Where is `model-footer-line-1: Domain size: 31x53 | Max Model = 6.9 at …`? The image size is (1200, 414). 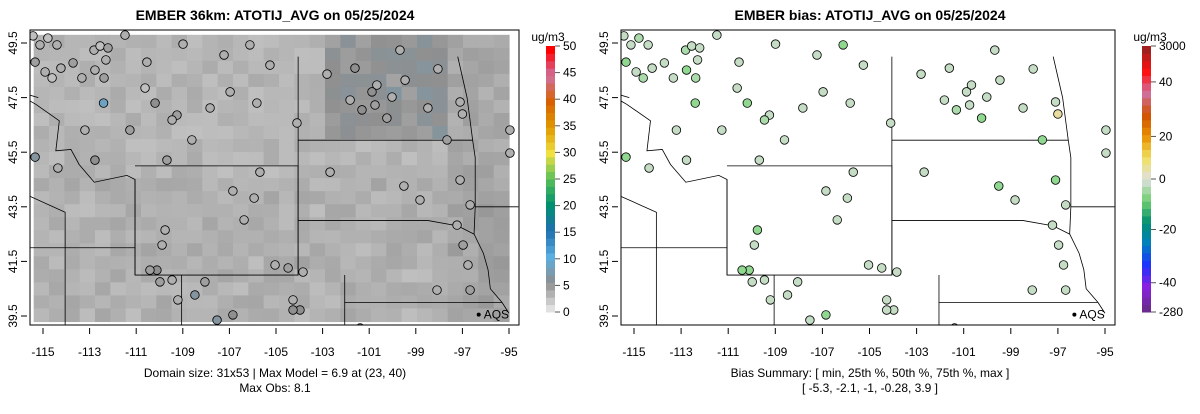 model-footer-line-1: Domain size: 31x53 | Max Model = 6.9 at … is located at coordinates (275, 373).